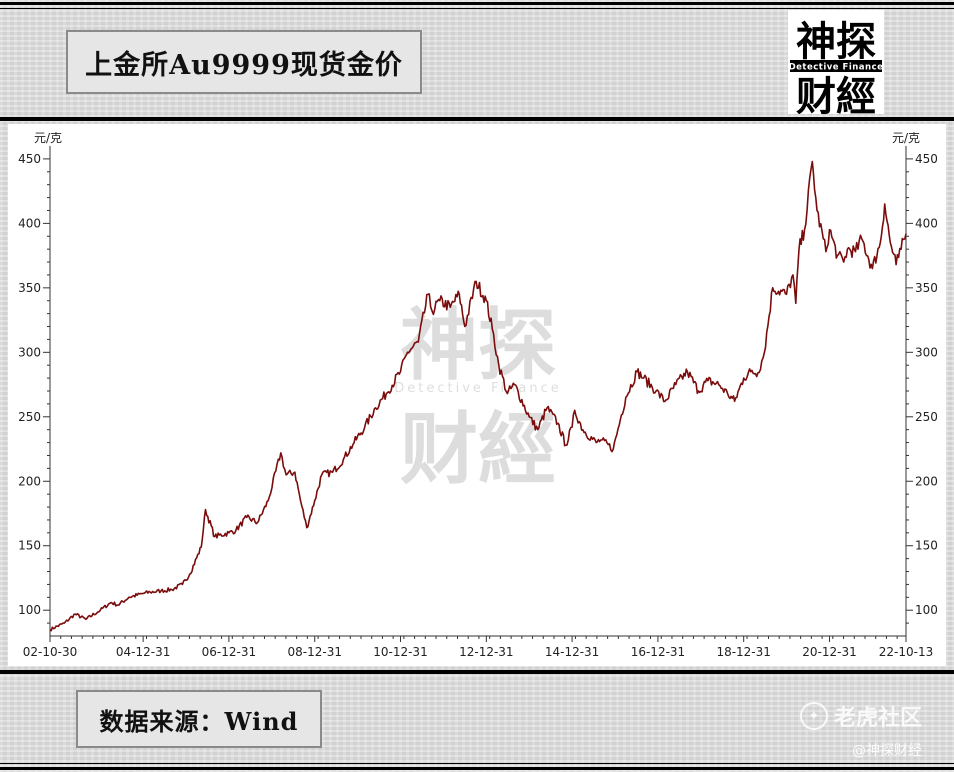 This screenshot has height=772, width=954. Describe the element at coordinates (926, 481) in the screenshot. I see `right-tick-label: 200` at that location.